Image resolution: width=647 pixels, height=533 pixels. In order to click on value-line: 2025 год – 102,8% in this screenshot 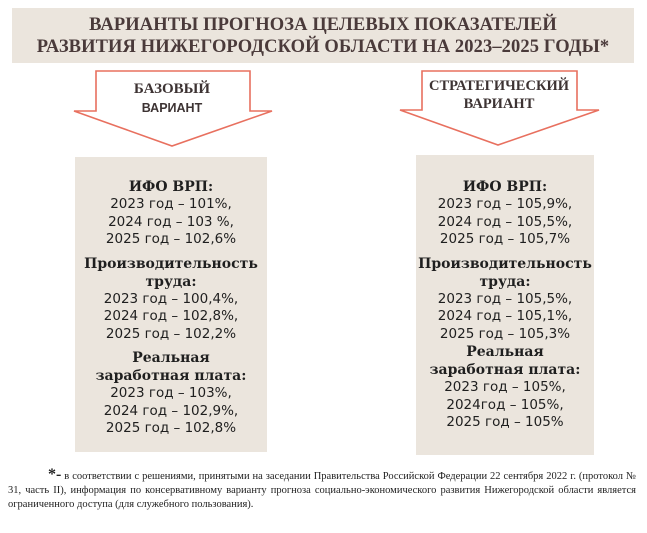, I will do `click(171, 428)`.